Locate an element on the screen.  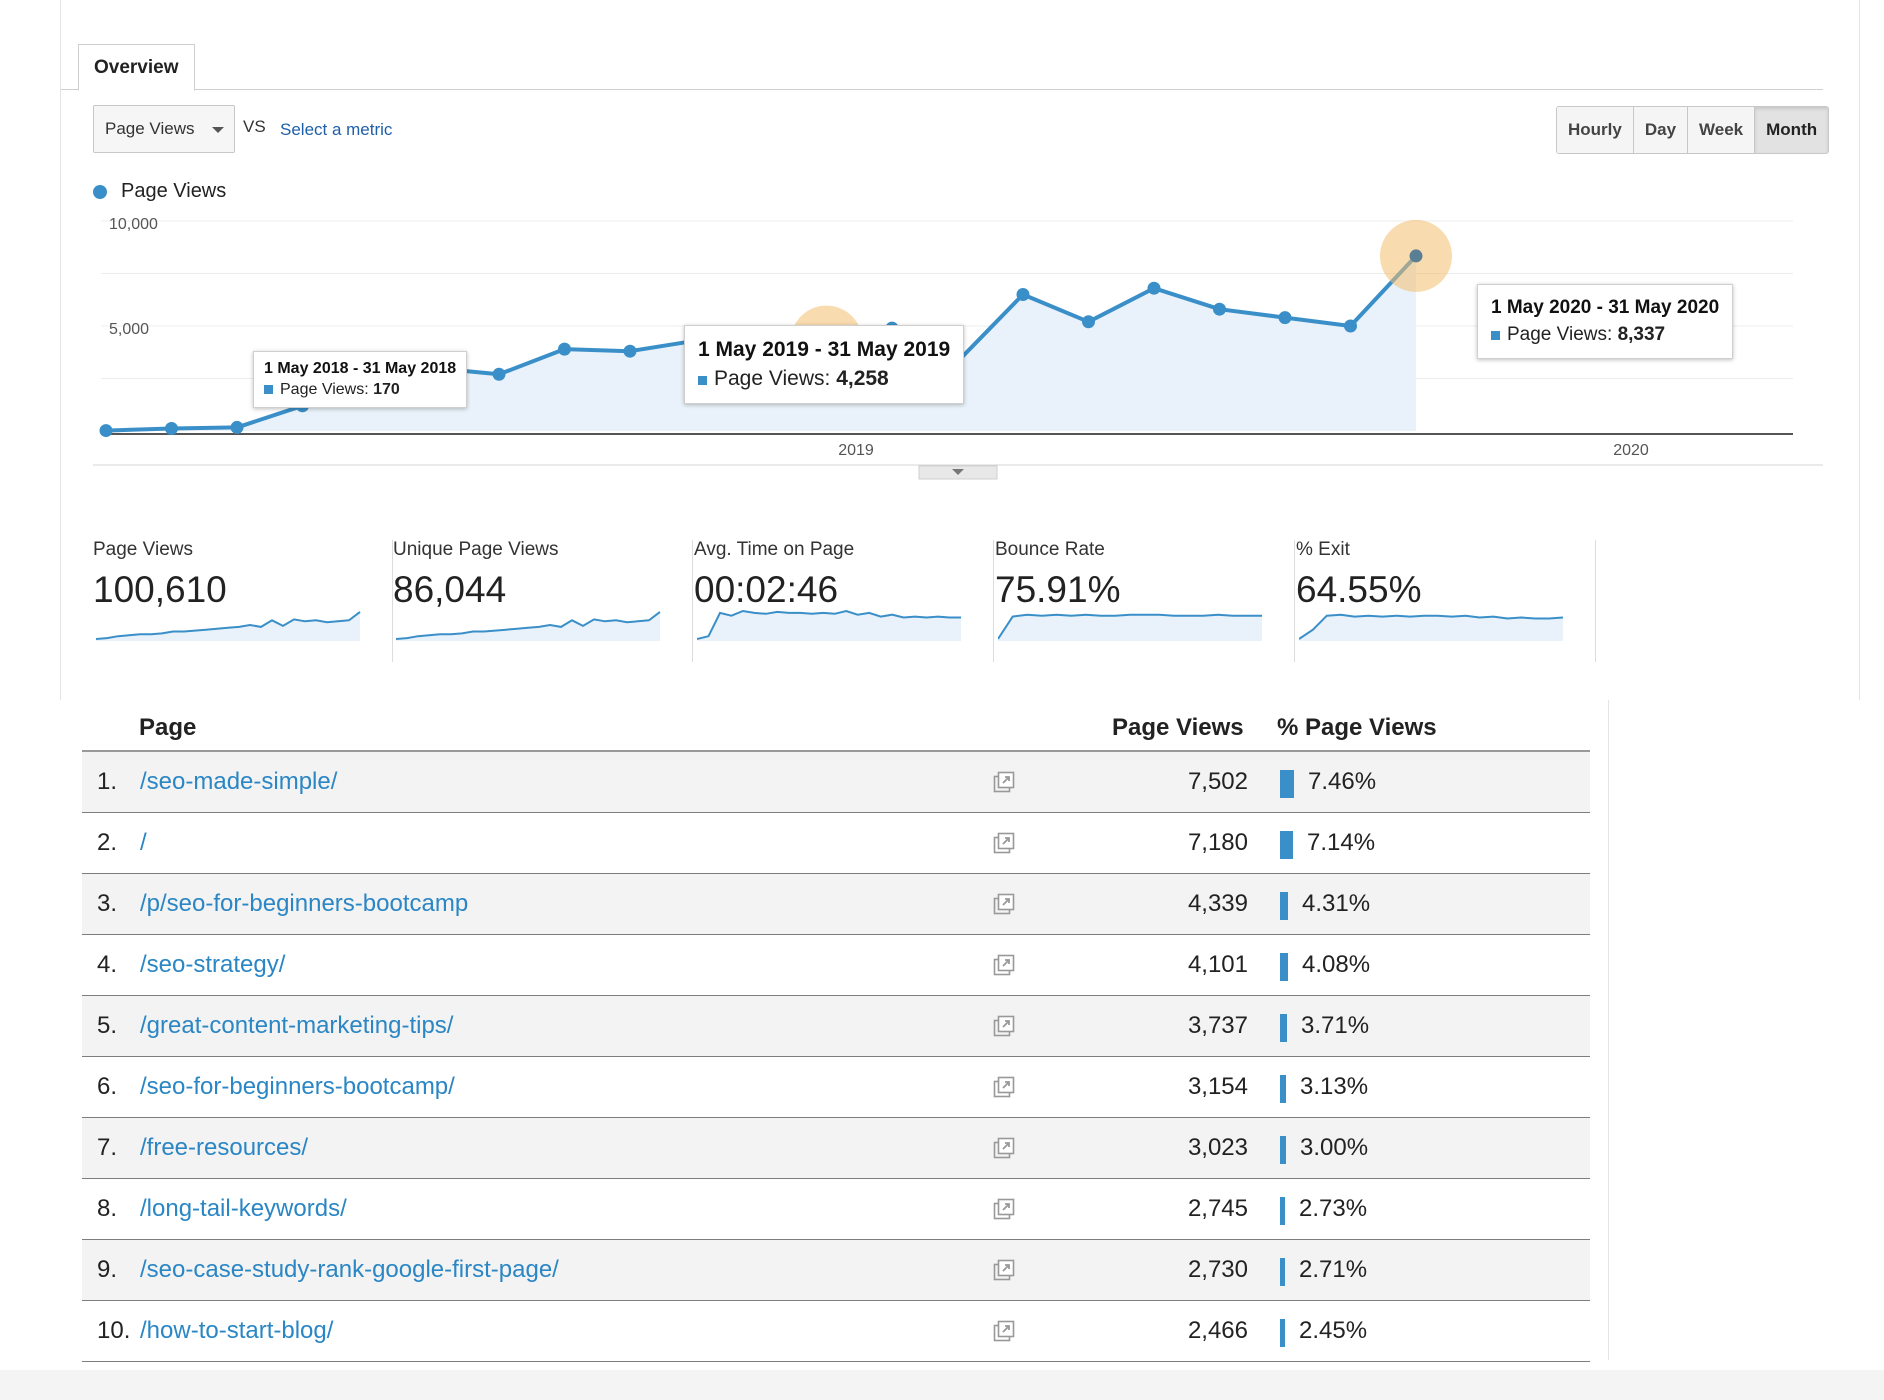
row-number: 9. is located at coordinates (107, 1269).